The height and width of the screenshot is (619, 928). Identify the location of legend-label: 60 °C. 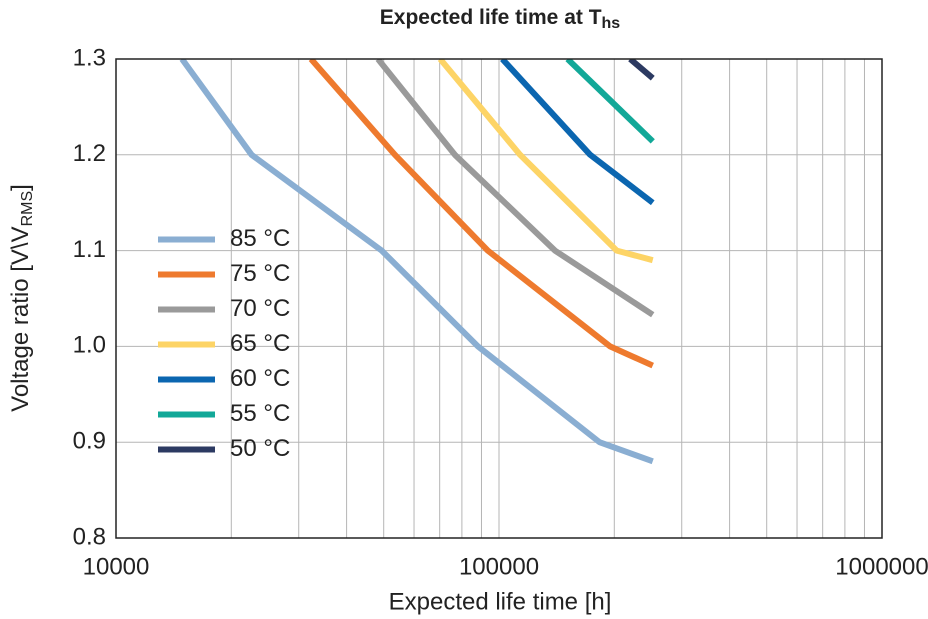
(260, 378).